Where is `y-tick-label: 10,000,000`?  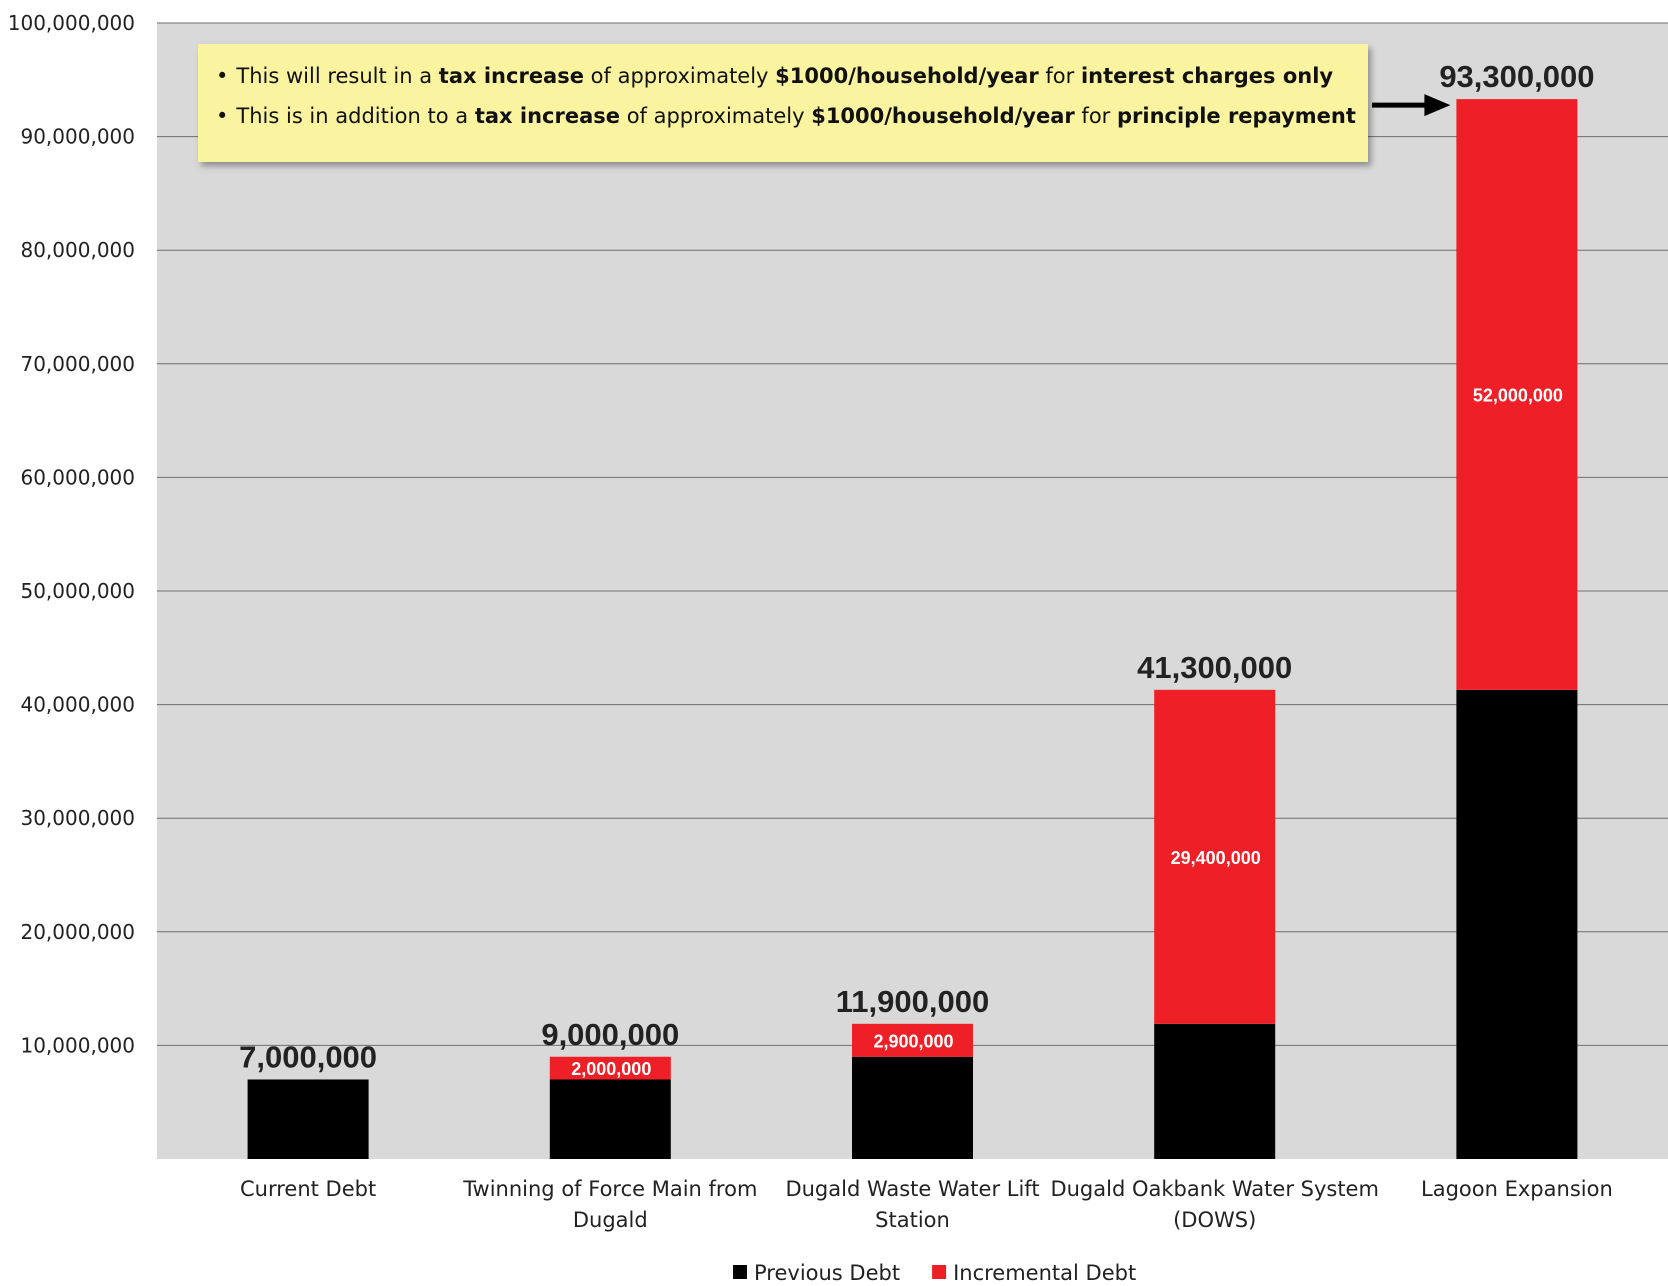
y-tick-label: 10,000,000 is located at coordinates (77, 1045).